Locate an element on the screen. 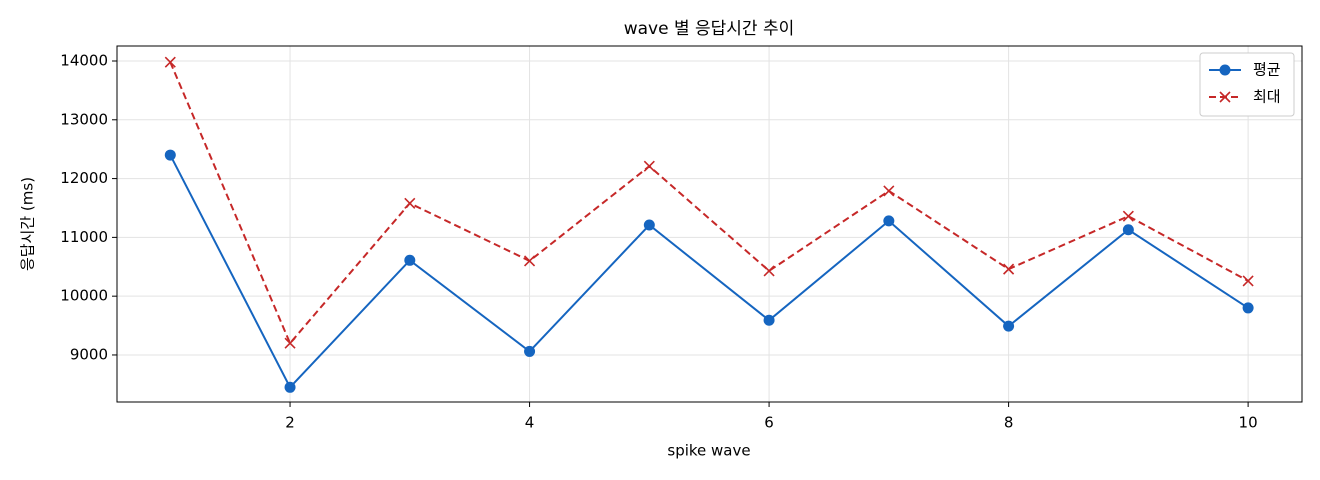  y-tick-label: 10000 is located at coordinates (84, 296).